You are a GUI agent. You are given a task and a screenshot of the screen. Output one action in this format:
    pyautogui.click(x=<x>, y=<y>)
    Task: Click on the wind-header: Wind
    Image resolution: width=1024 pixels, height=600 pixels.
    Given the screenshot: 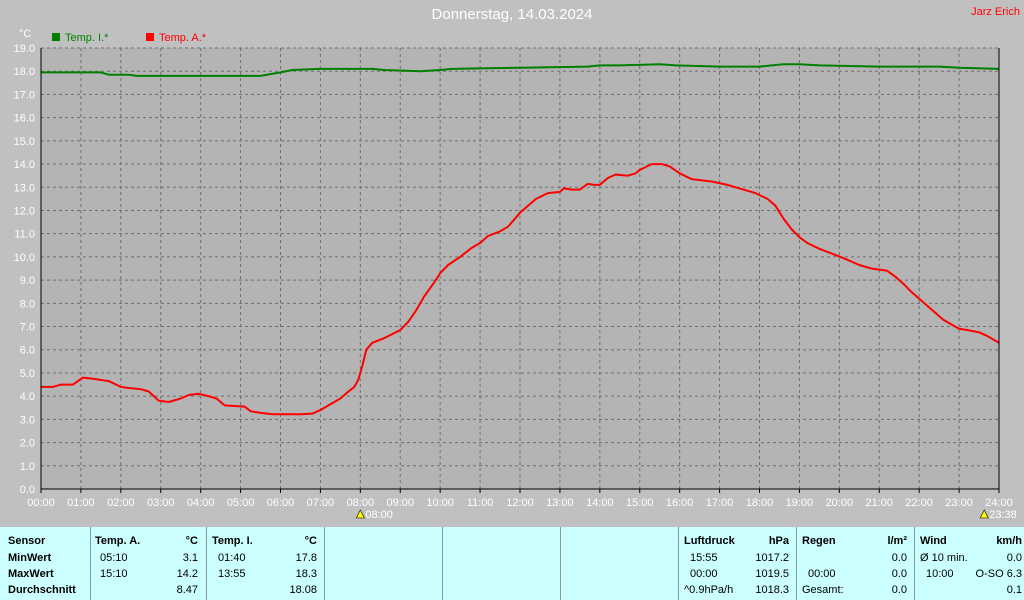 What is the action you would take?
    pyautogui.click(x=933, y=541)
    